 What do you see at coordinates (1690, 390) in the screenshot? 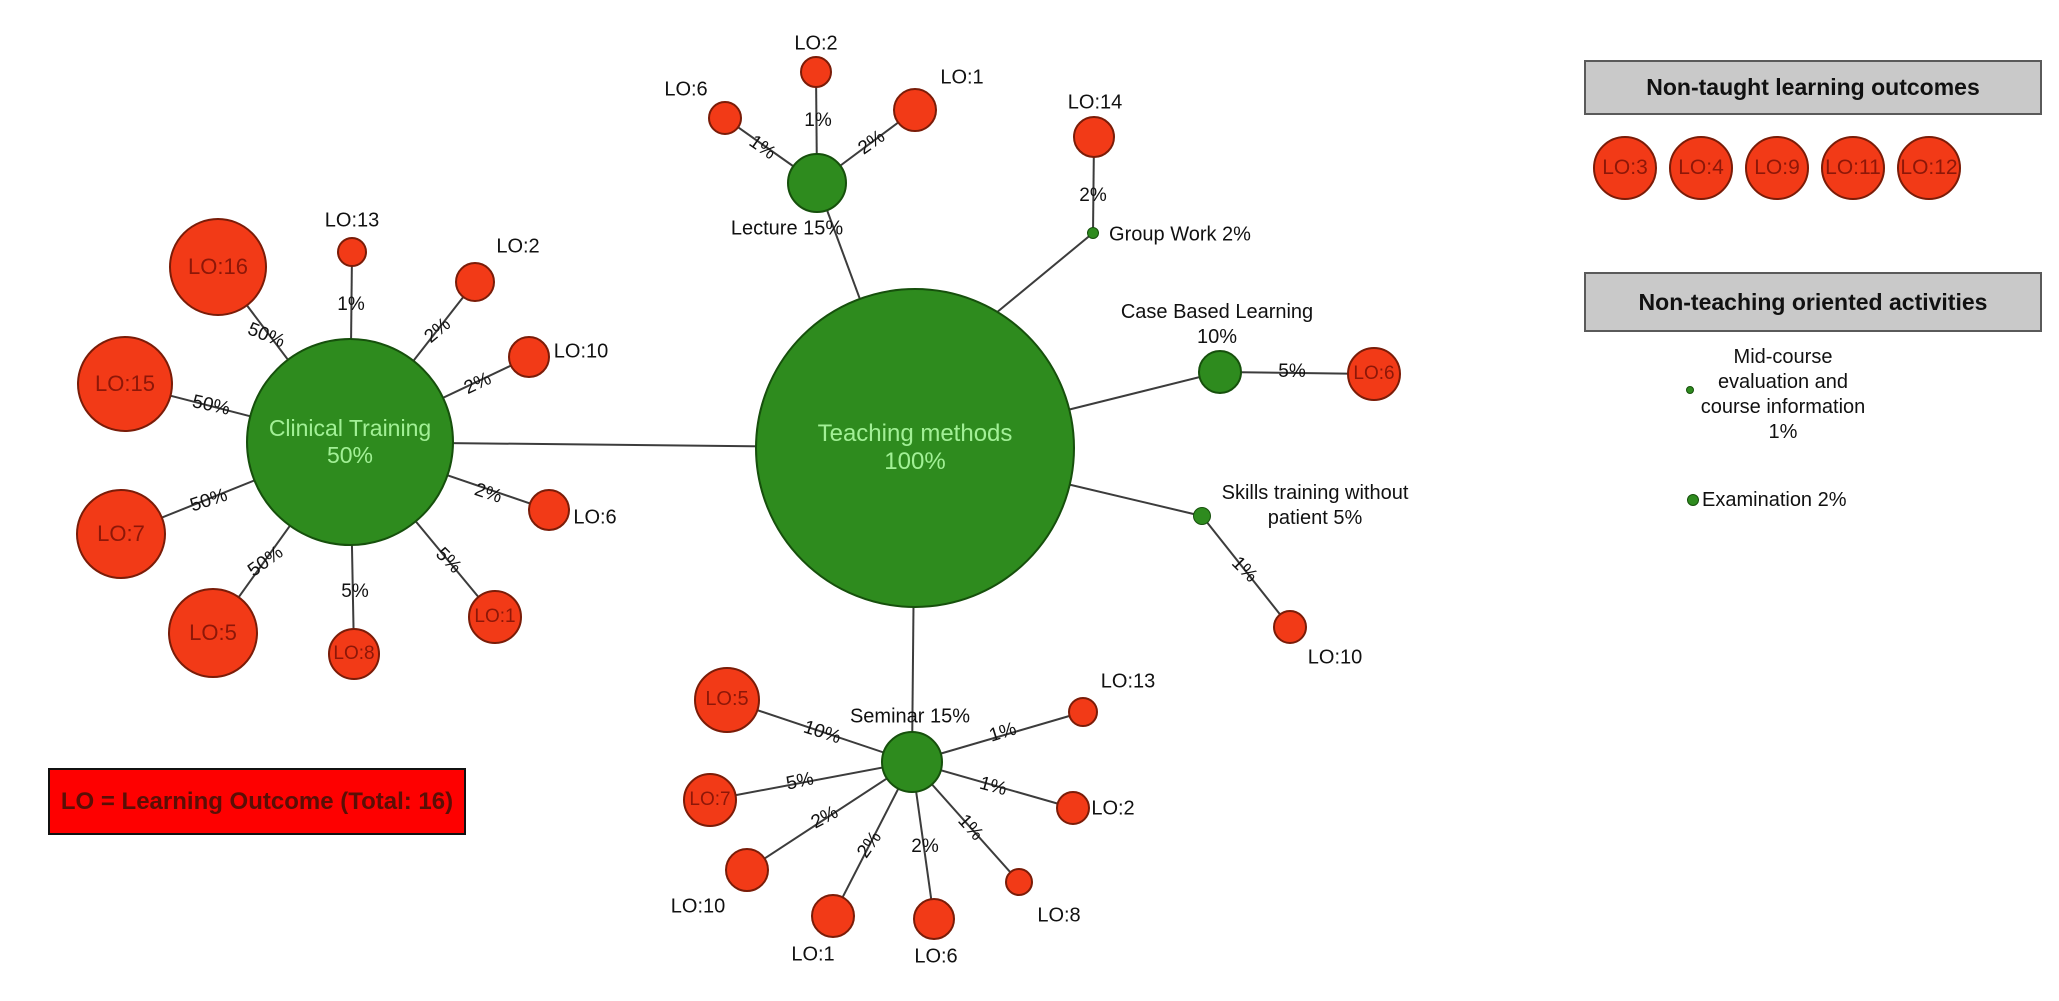
I see `mid-course-dot-icon` at bounding box center [1690, 390].